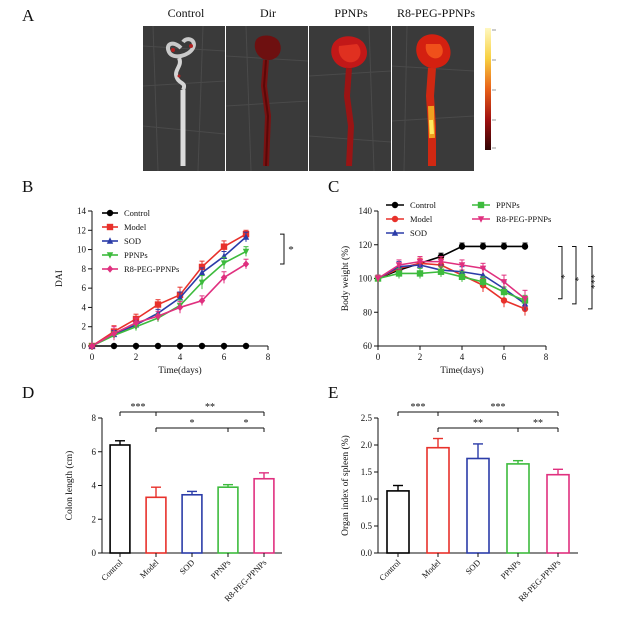  Describe the element at coordinates (481, 219) in the screenshot. I see `panel-c-legend-marker-r8-peg-ppnps` at that location.